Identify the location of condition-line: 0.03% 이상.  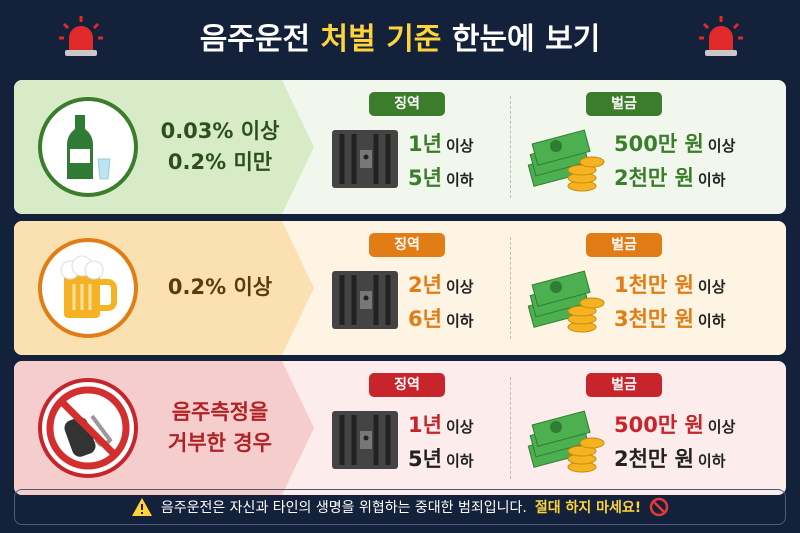
(220, 130).